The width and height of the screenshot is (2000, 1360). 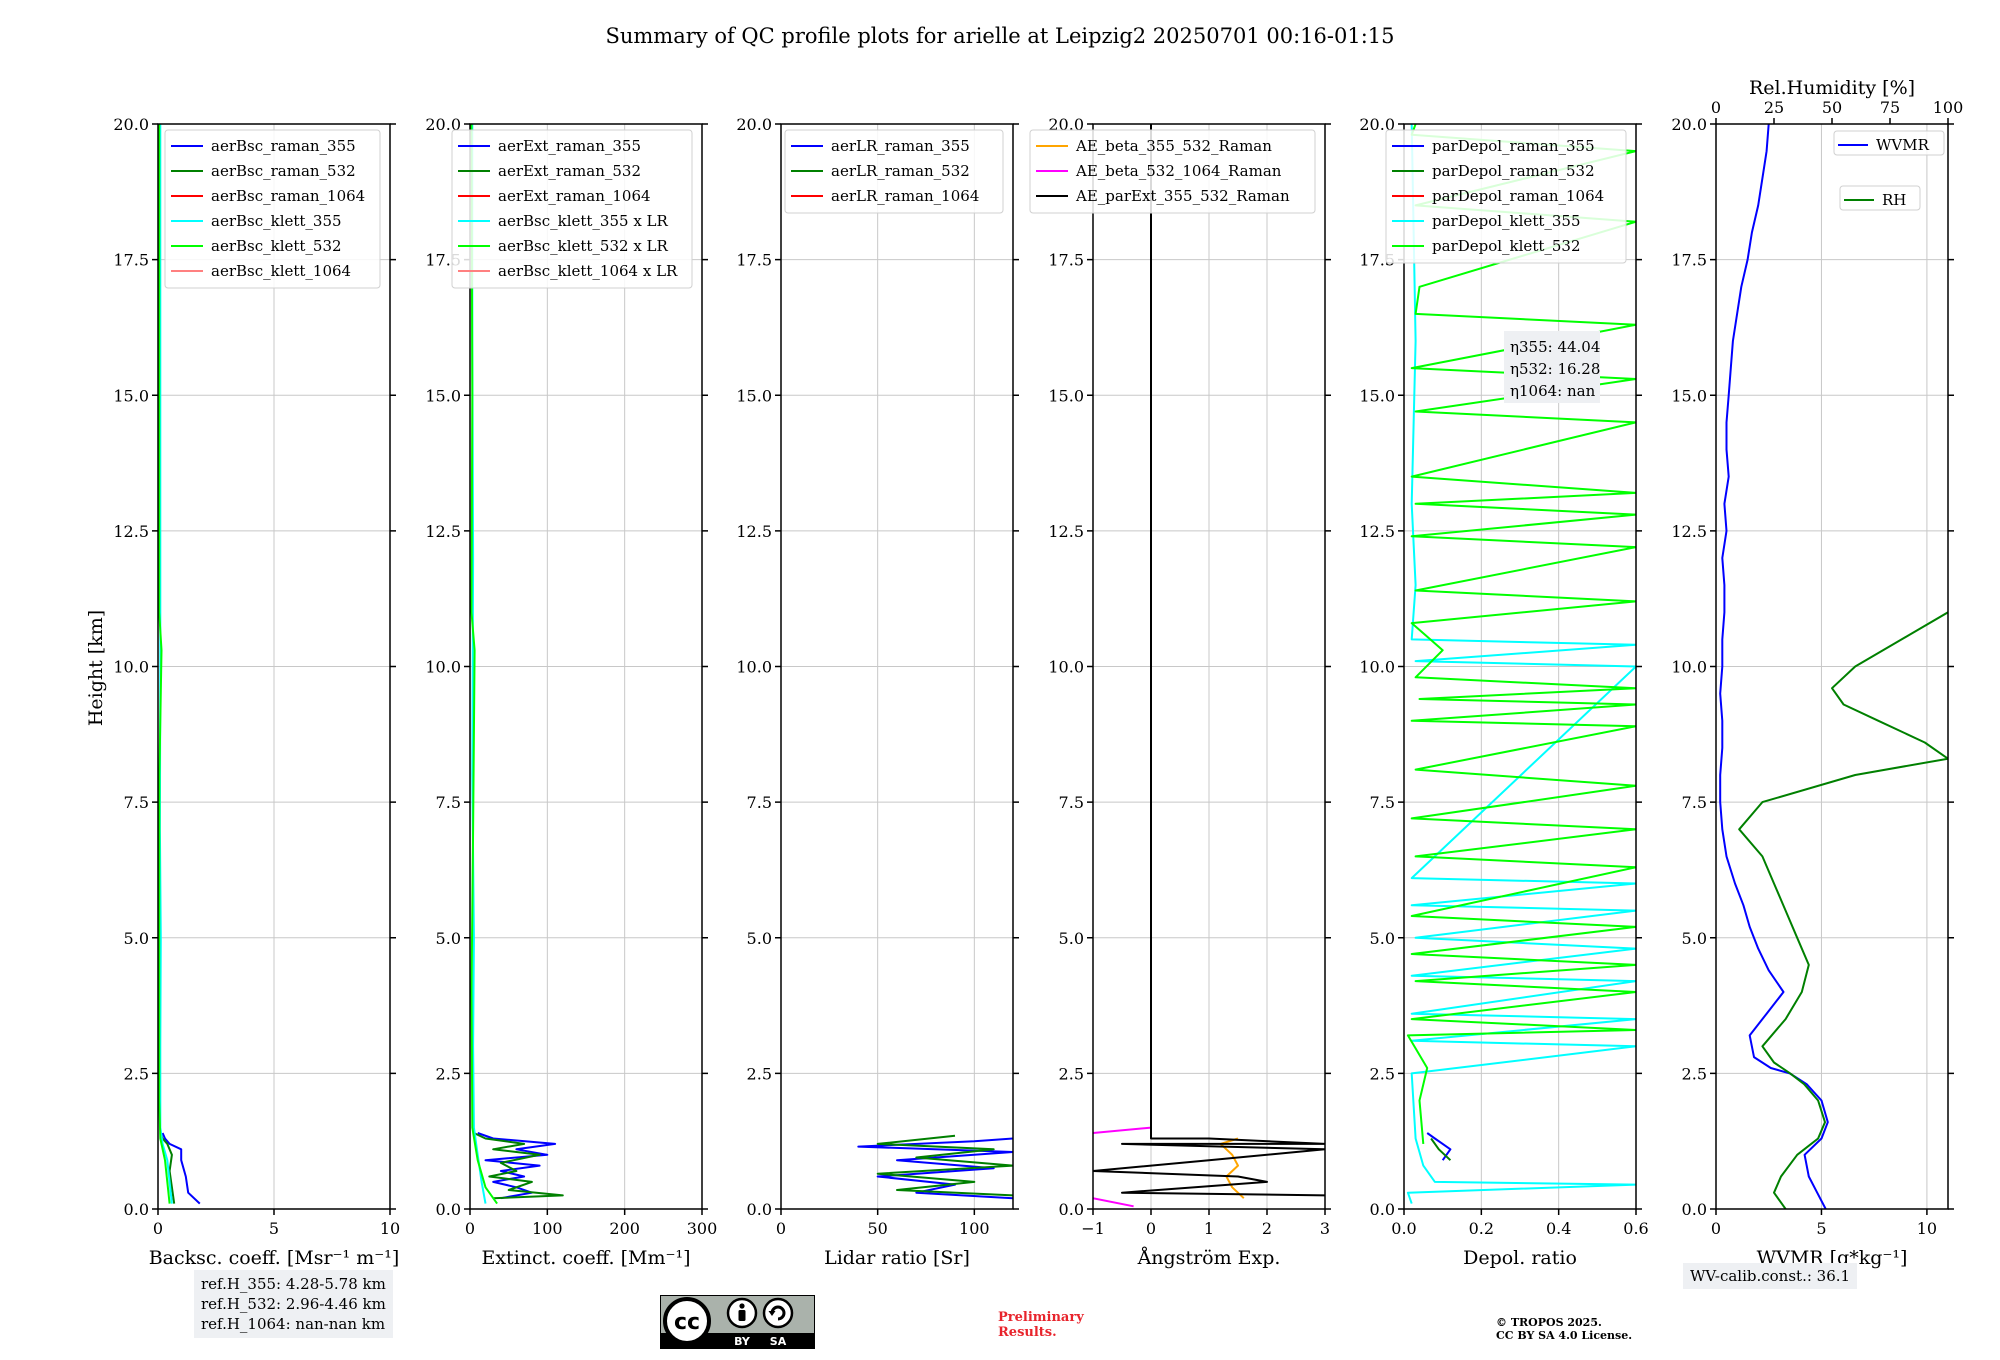 What do you see at coordinates (1178, 171) in the screenshot?
I see `legend-label: AE_beta_532_1064_Raman` at bounding box center [1178, 171].